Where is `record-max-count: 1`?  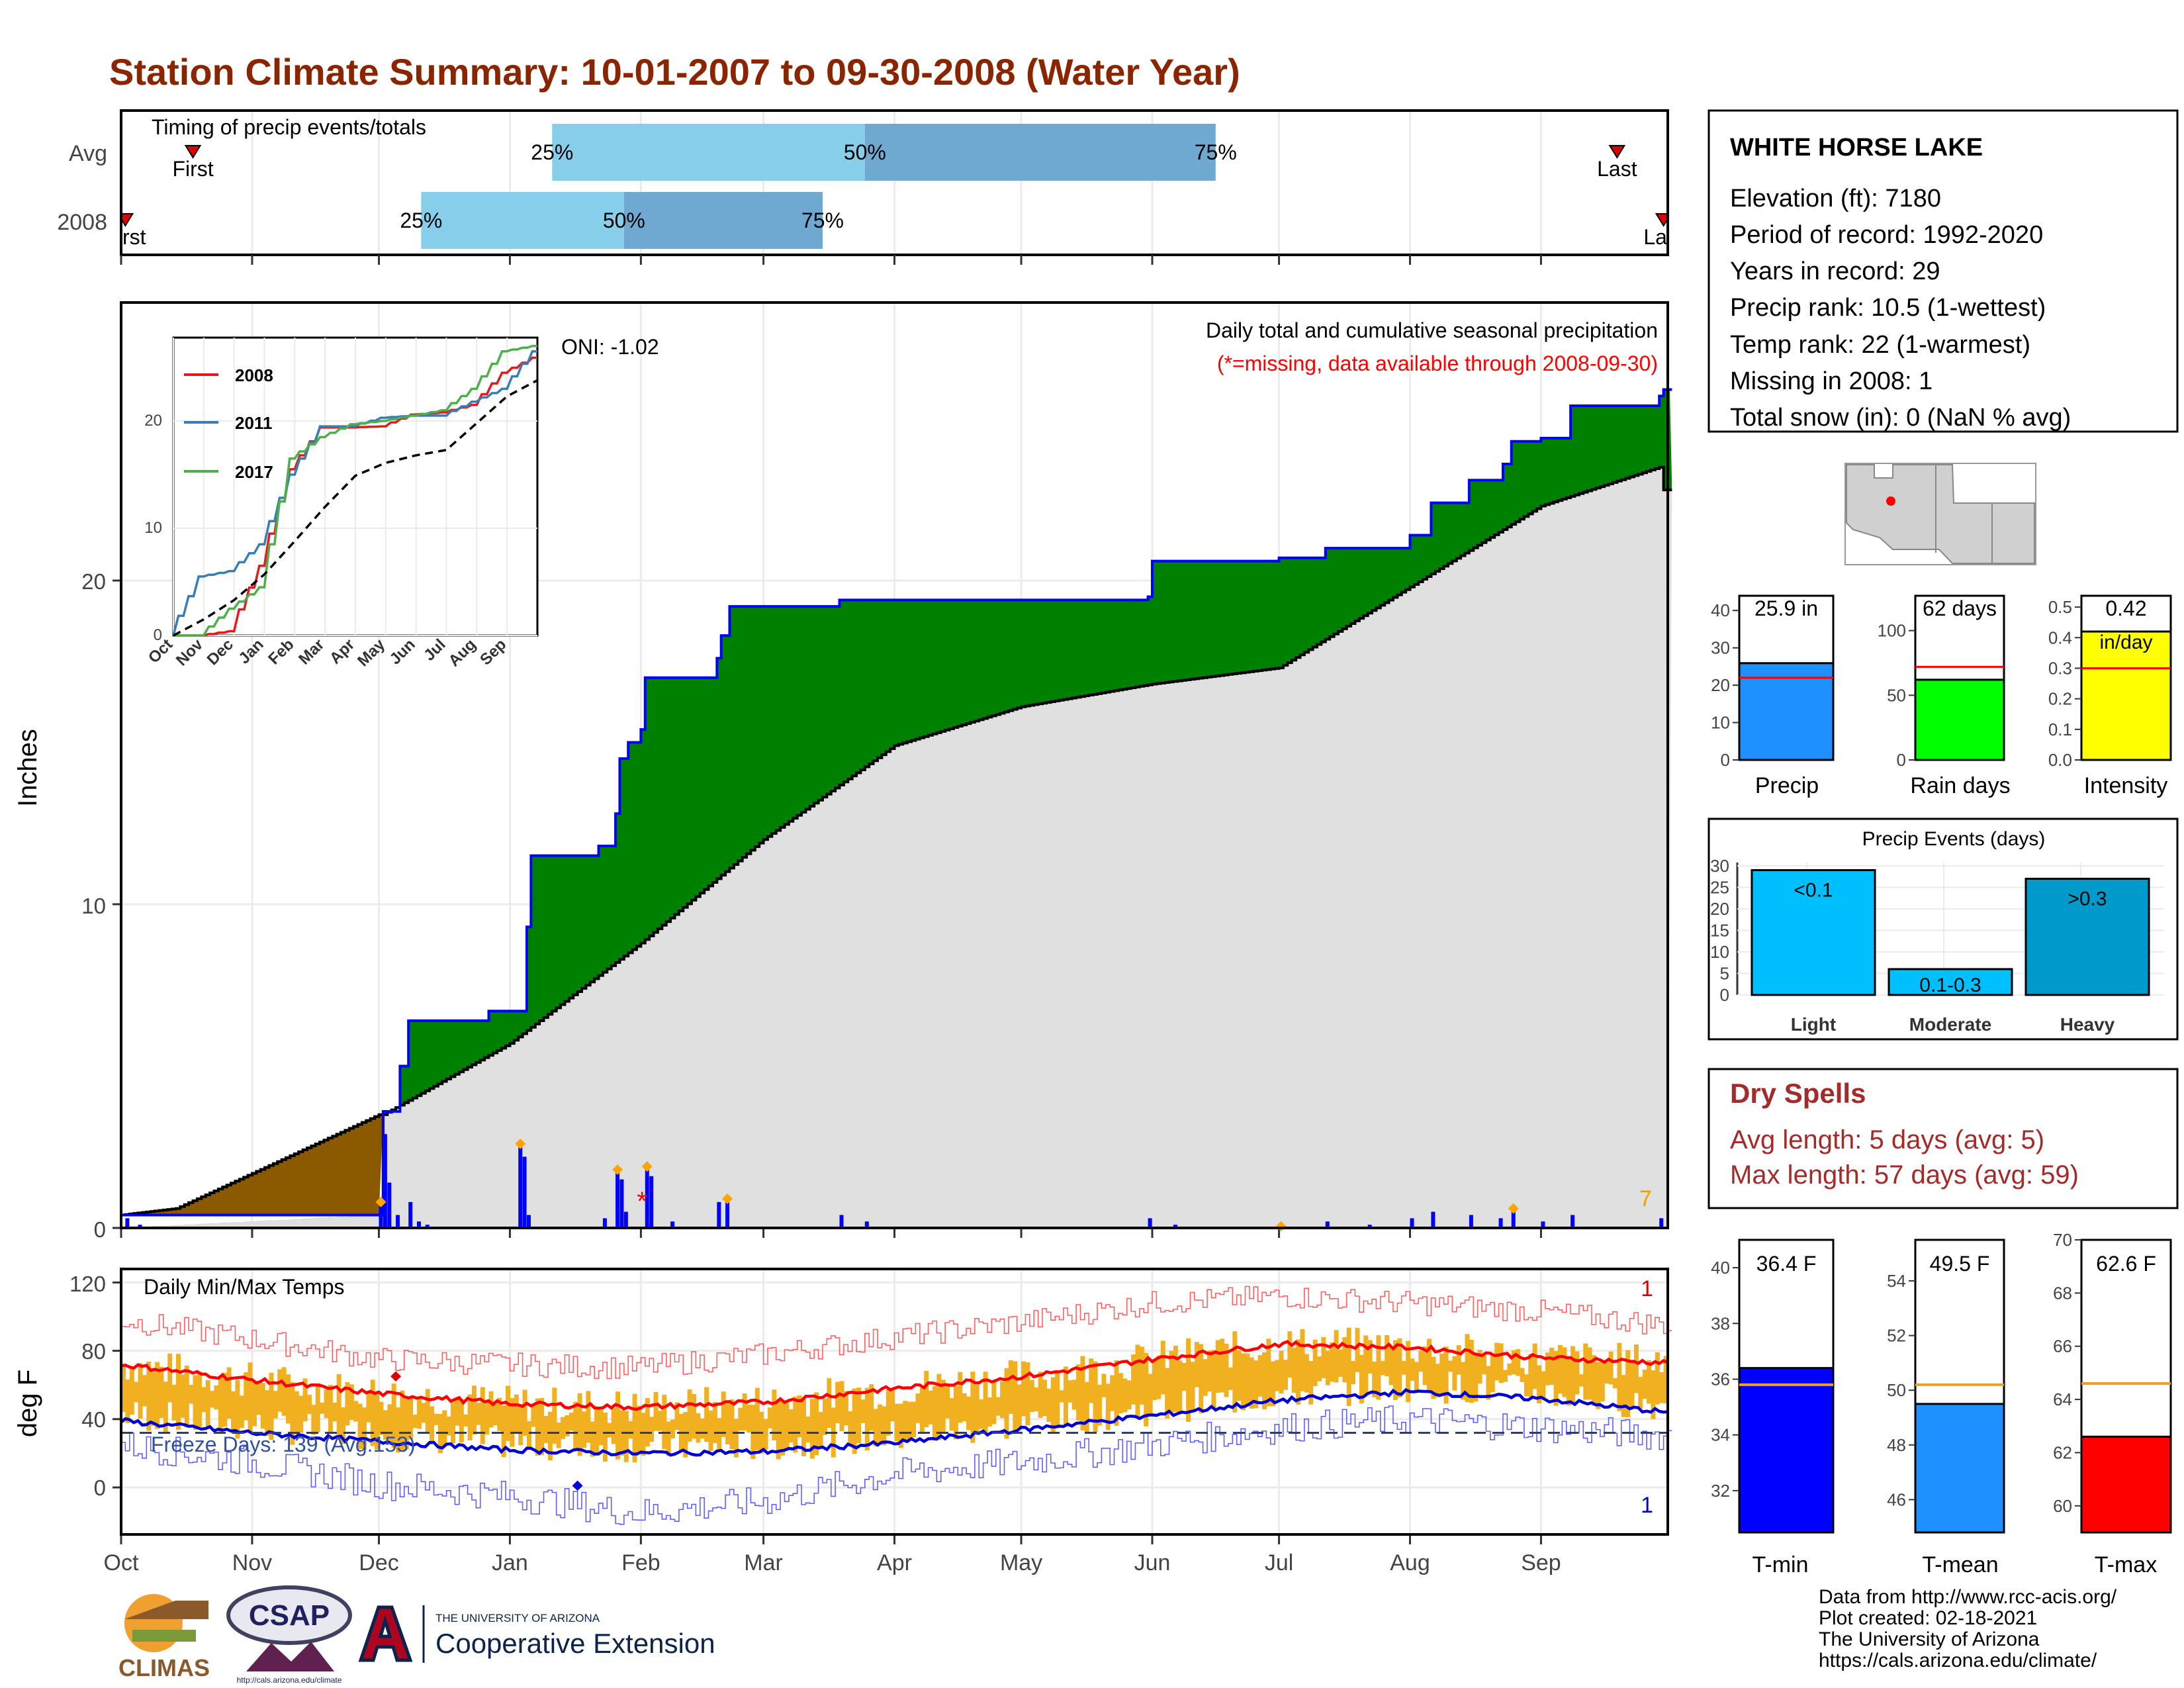 record-max-count: 1 is located at coordinates (1647, 1288).